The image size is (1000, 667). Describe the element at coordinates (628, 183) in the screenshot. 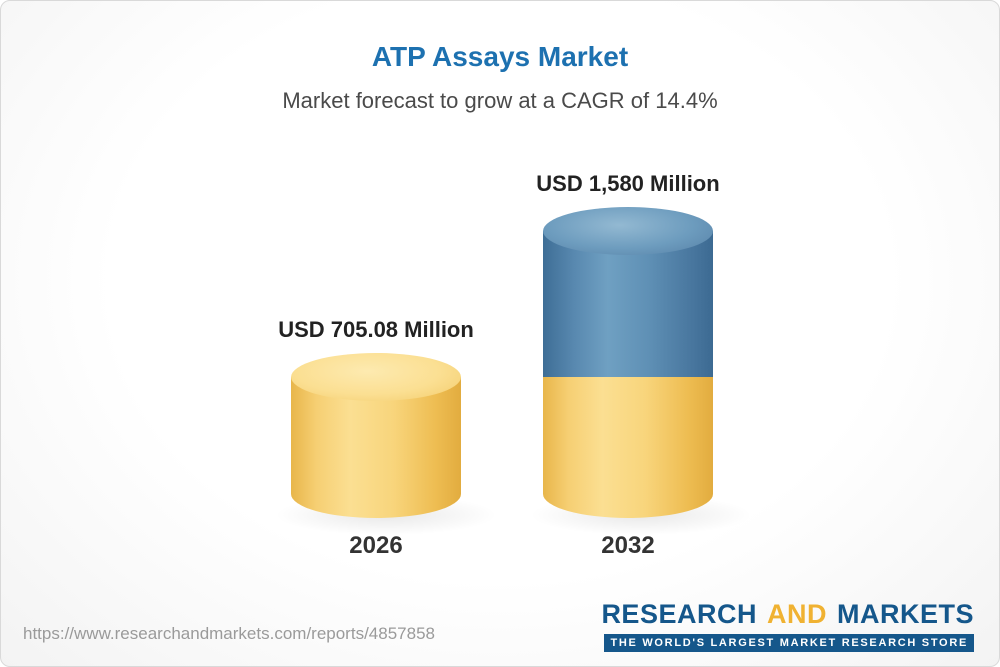

I see `value-label-2032: USD 1,580 Million` at that location.